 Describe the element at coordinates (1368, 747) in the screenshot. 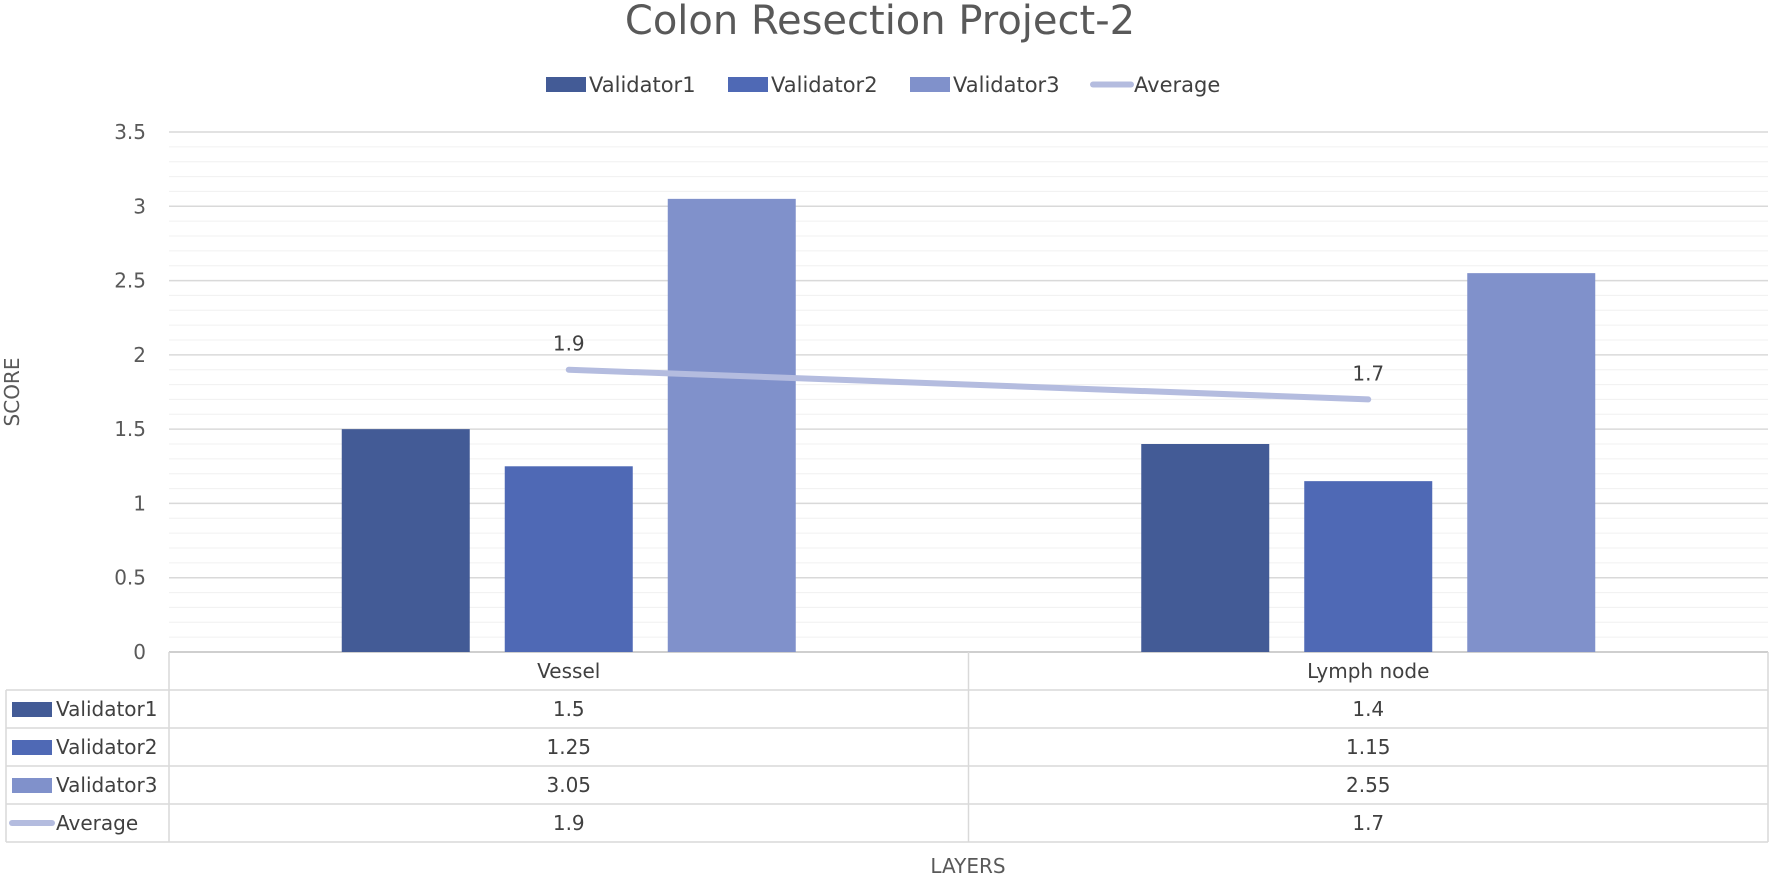

I see `table-cell: 1.15` at that location.